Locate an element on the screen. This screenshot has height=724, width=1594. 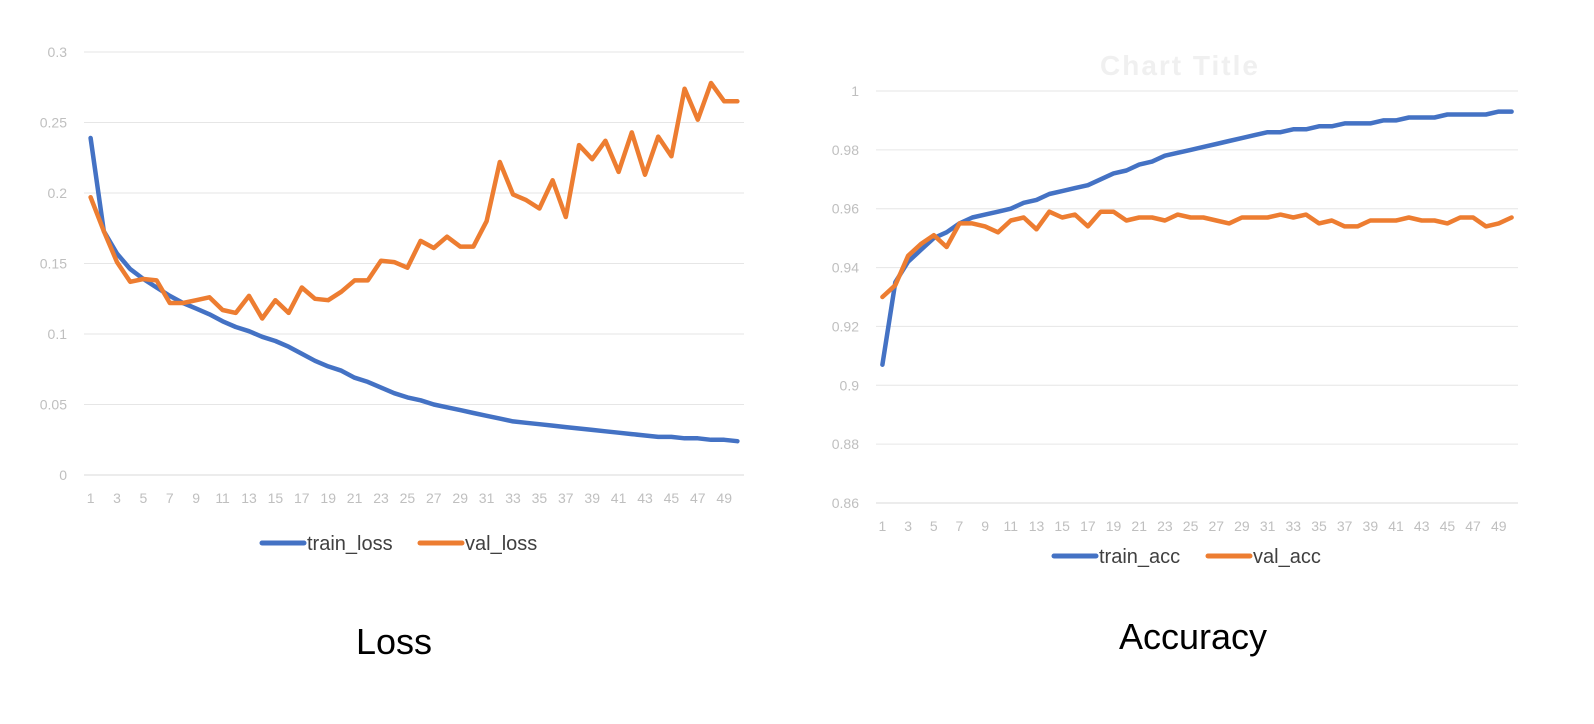
accuracy-x-tick-label: 15 is located at coordinates (1062, 526).